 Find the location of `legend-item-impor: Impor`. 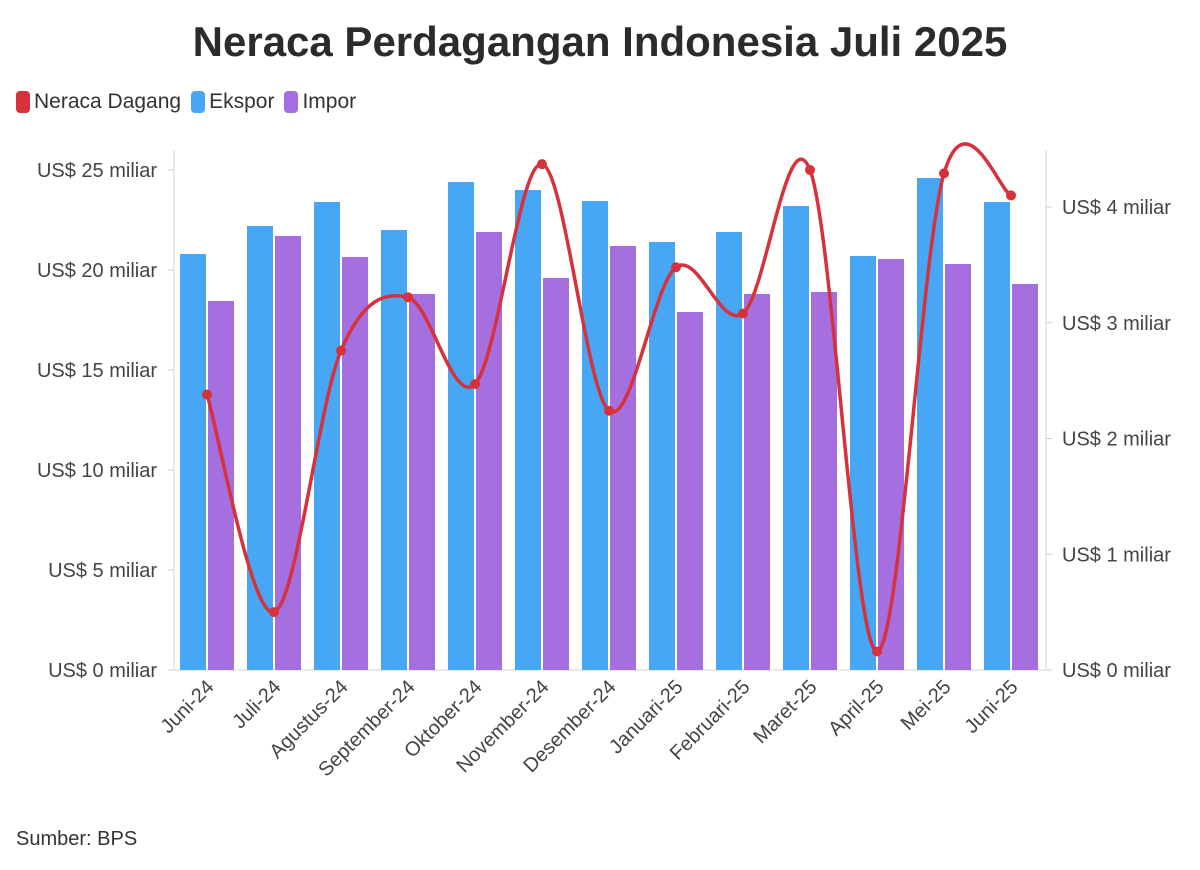

legend-item-impor: Impor is located at coordinates (320, 102).